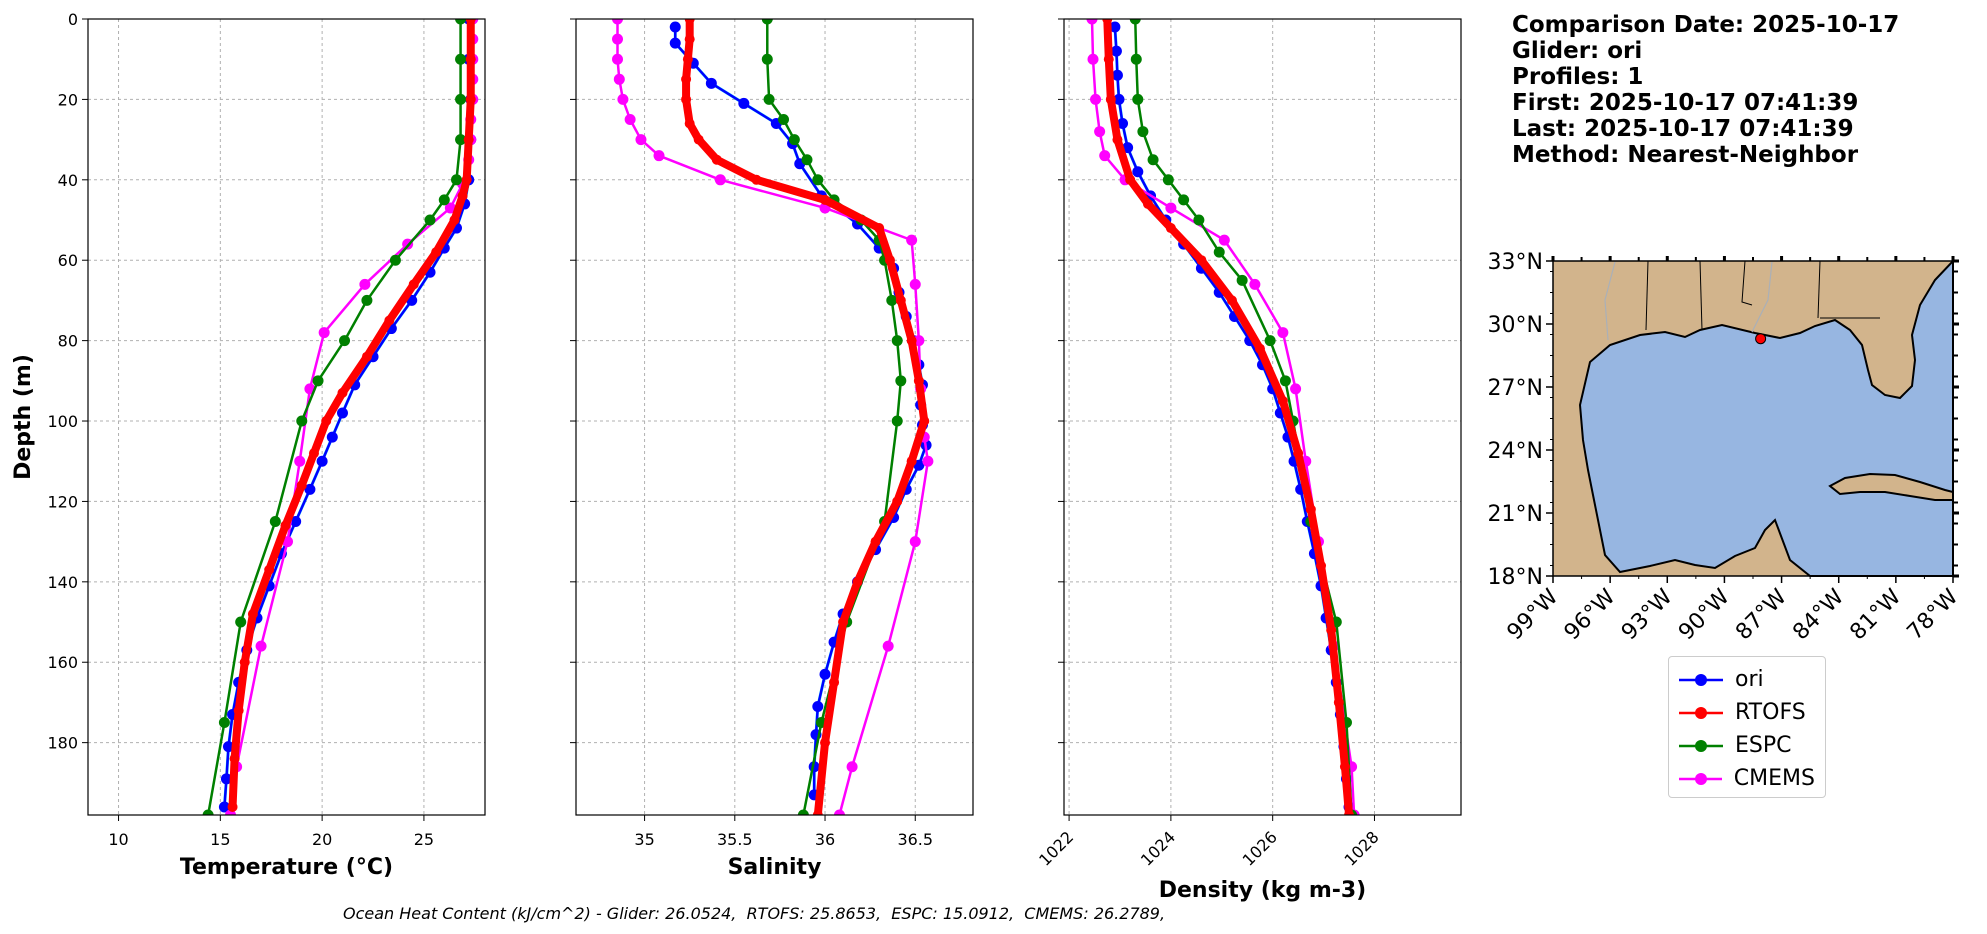 This screenshot has height=934, width=1987. I want to click on legend-label: ori, so click(1749, 679).